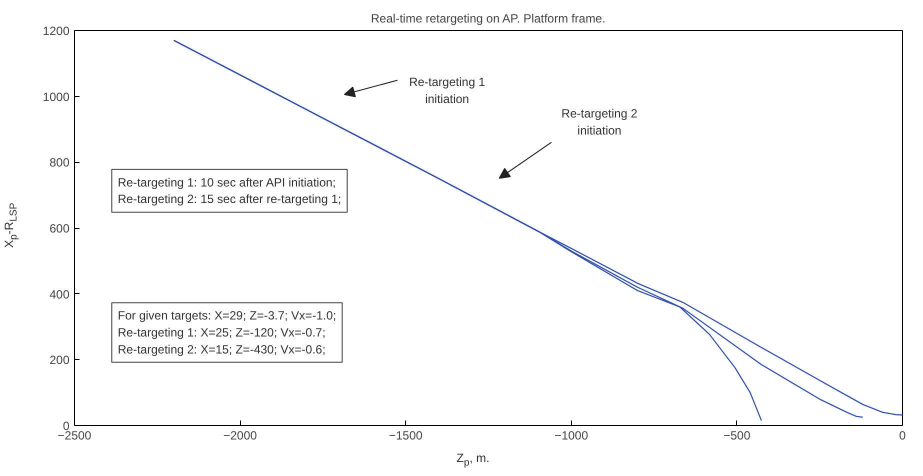 This screenshot has width=923, height=476. I want to click on x-tick-label: −1500, so click(405, 435).